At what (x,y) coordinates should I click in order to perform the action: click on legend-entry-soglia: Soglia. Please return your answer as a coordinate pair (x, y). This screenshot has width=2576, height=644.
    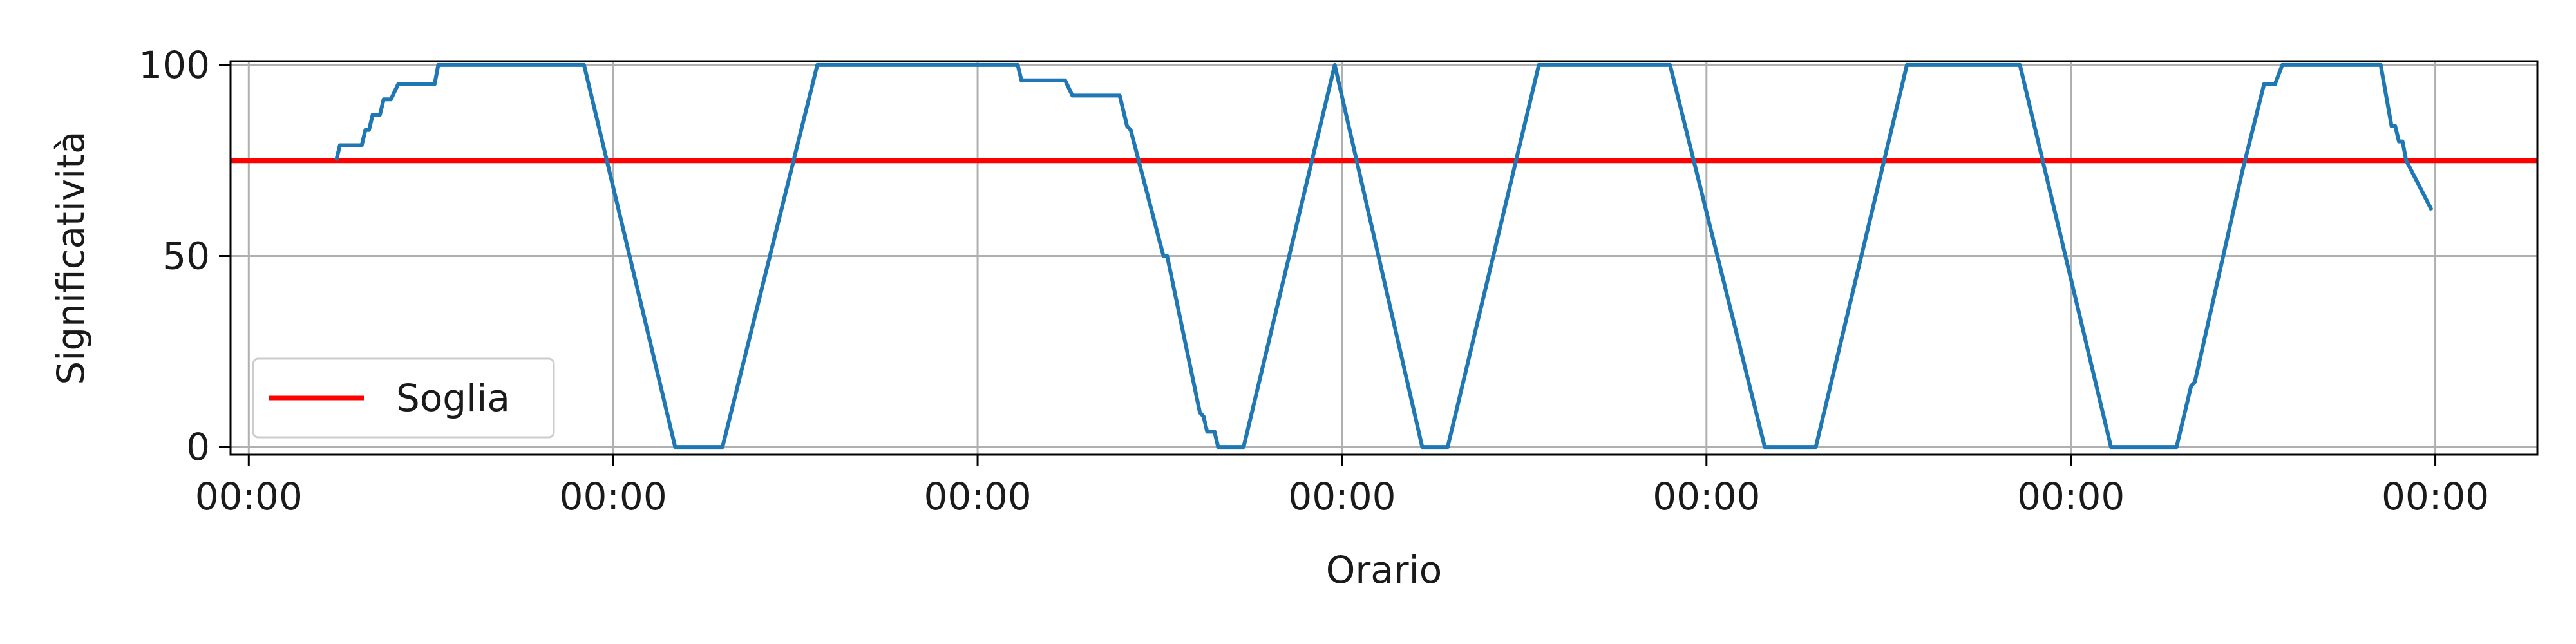
    Looking at the image, I should click on (453, 398).